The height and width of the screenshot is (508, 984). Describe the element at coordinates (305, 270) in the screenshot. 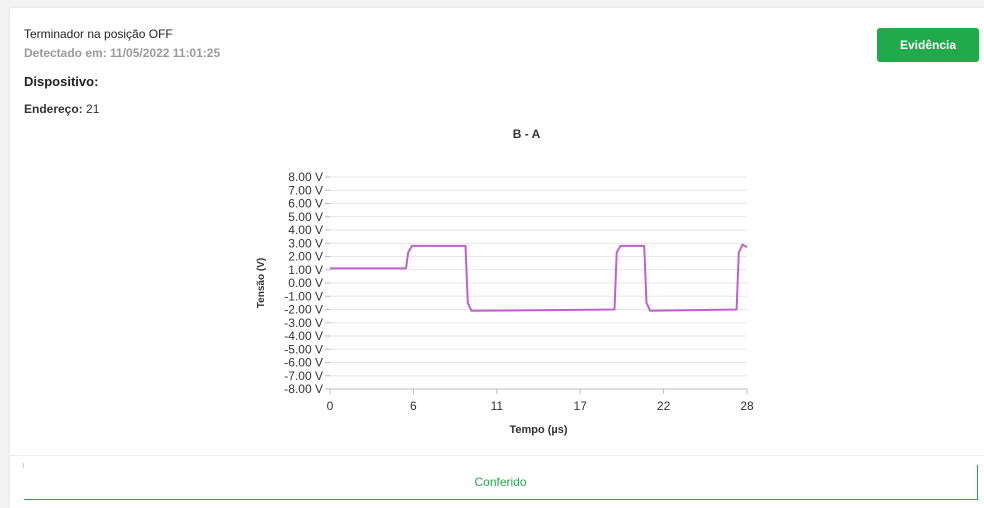

I see `y-tick-label: 1.00 V` at that location.